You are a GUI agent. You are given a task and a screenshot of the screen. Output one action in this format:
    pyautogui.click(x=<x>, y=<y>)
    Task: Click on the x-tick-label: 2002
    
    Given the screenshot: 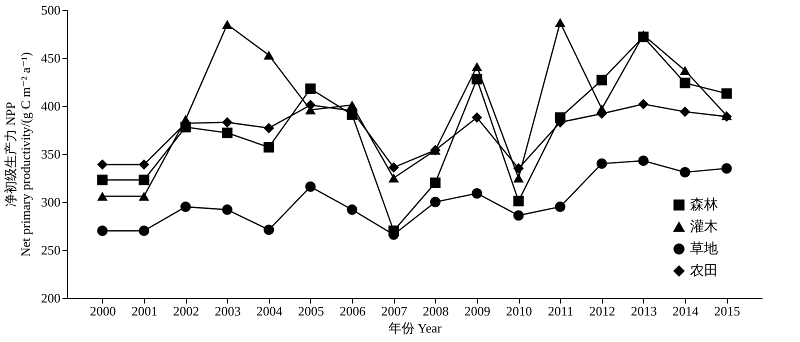 What is the action you would take?
    pyautogui.click(x=186, y=311)
    